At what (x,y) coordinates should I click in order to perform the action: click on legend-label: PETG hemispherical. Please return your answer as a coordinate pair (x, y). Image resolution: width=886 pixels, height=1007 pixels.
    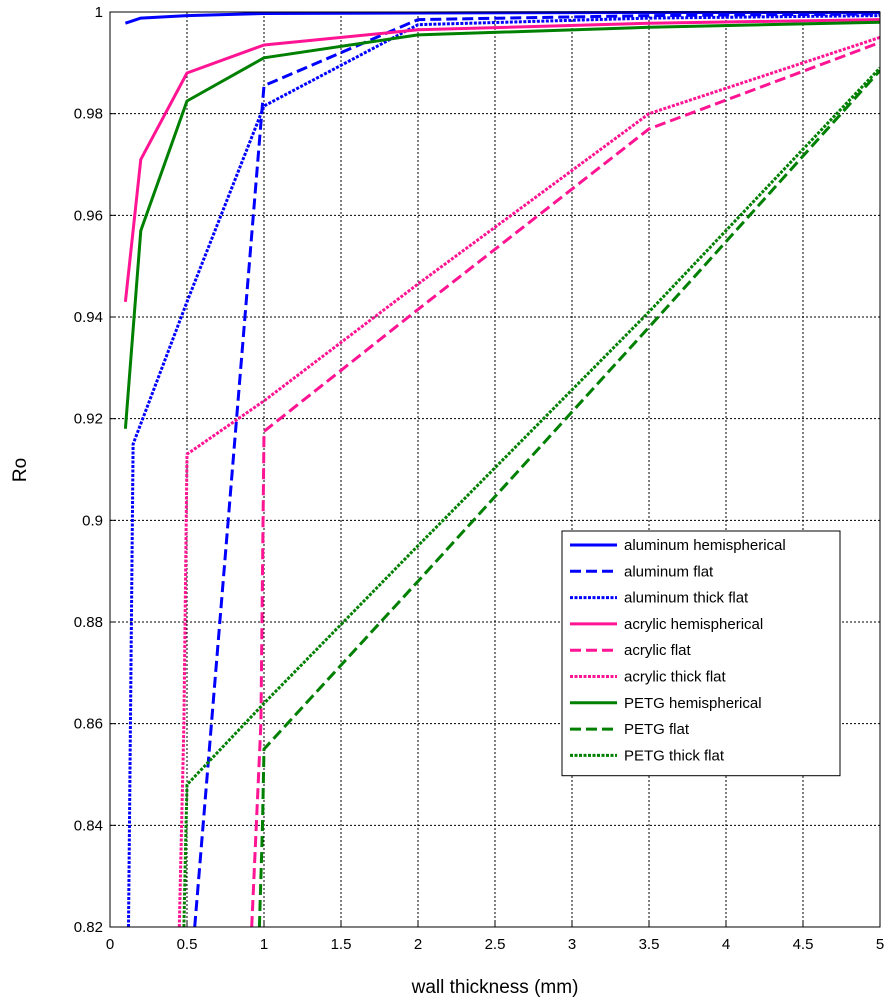
    Looking at the image, I should click on (693, 703).